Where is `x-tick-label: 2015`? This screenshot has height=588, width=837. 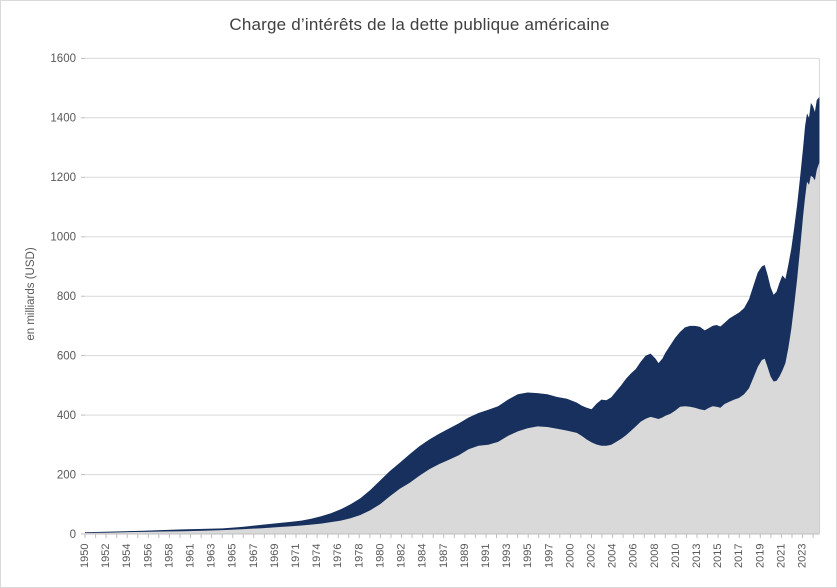 x-tick-label: 2015 is located at coordinates (718, 556).